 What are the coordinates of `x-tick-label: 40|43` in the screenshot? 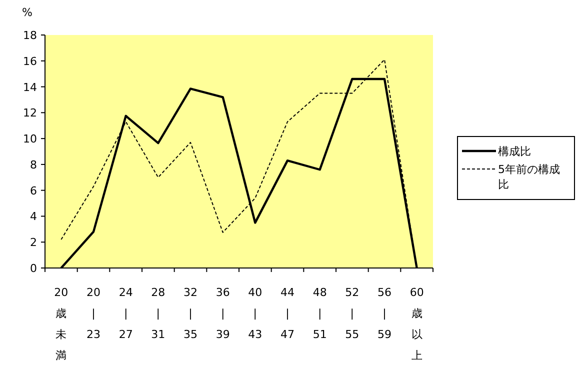 It's located at (255, 313).